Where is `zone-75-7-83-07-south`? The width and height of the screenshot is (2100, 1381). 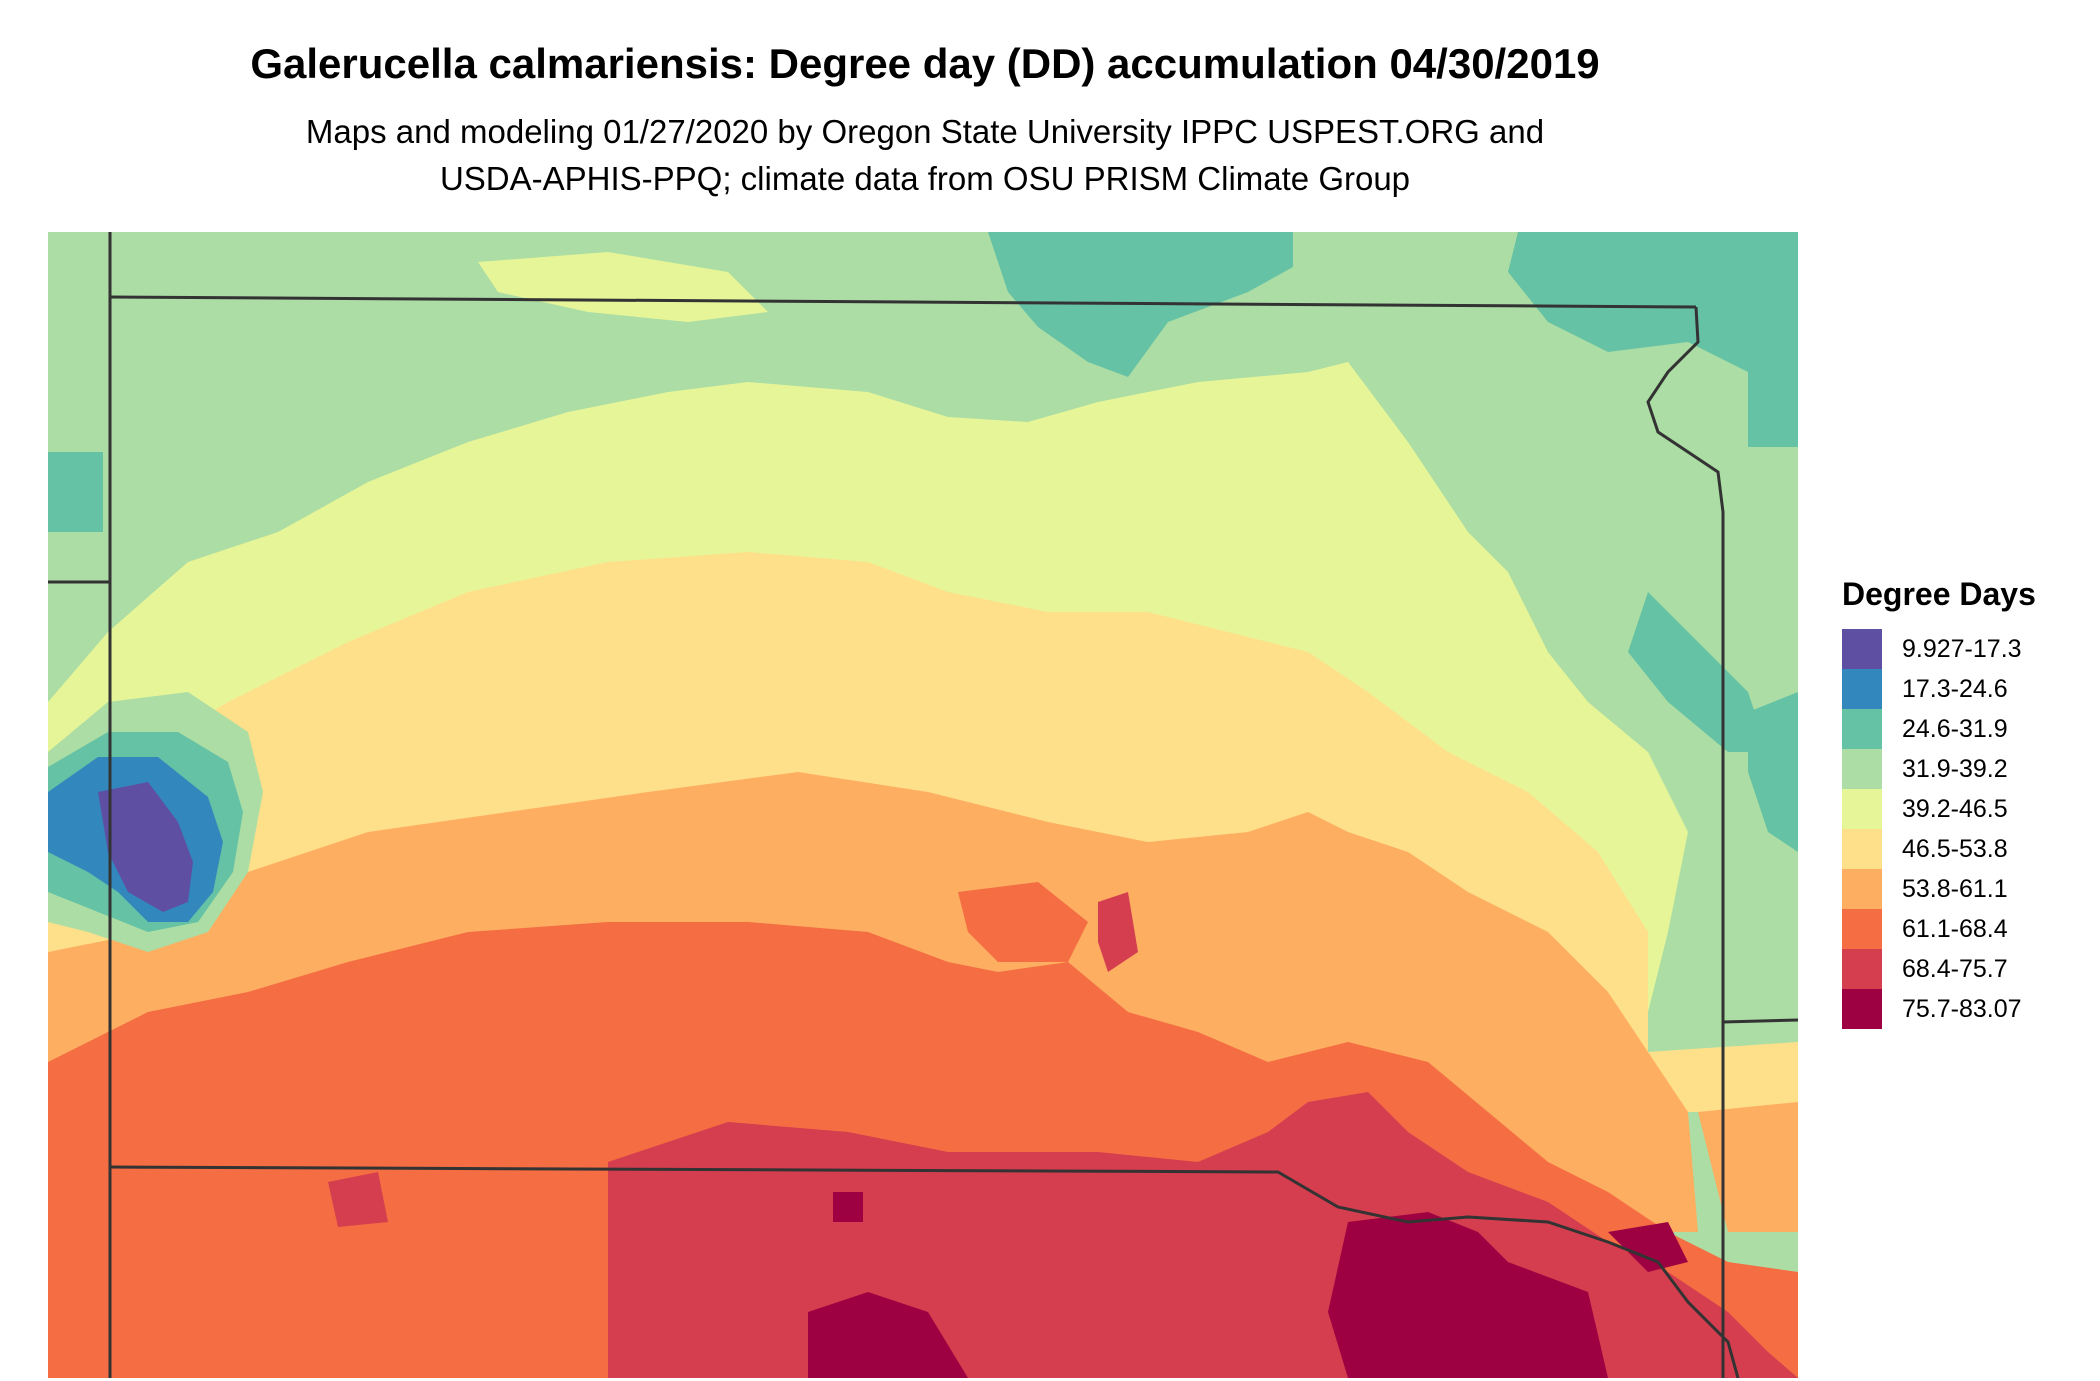 zone-75-7-83-07-south is located at coordinates (888, 1335).